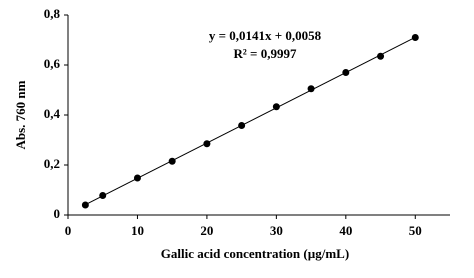  What do you see at coordinates (415, 230) in the screenshot?
I see `x-tick-label: 50` at bounding box center [415, 230].